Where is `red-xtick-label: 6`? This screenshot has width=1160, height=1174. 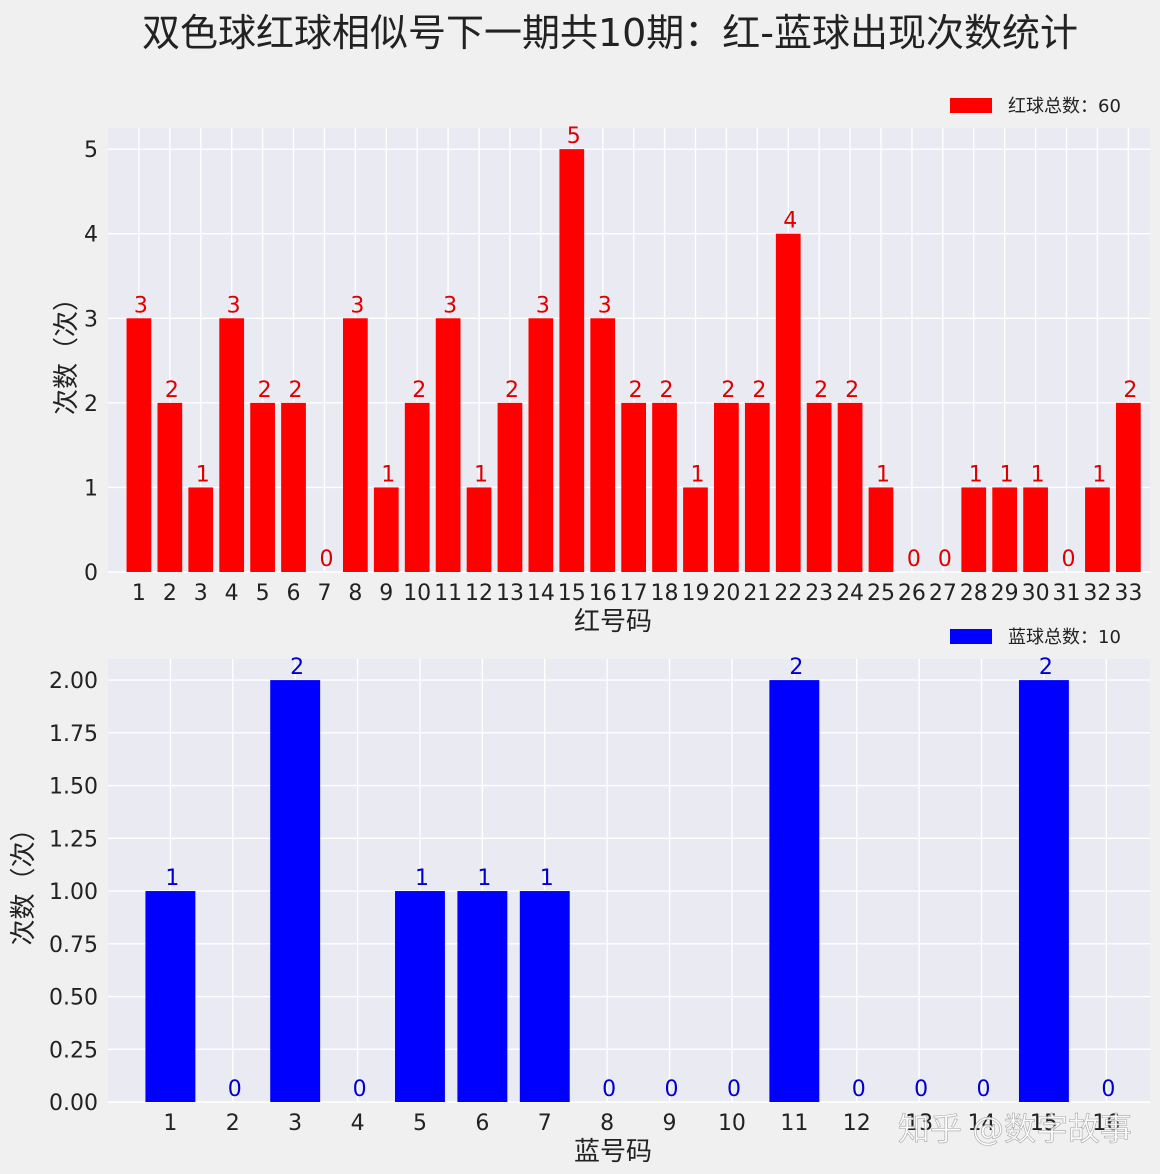
red-xtick-label: 6 is located at coordinates (294, 593).